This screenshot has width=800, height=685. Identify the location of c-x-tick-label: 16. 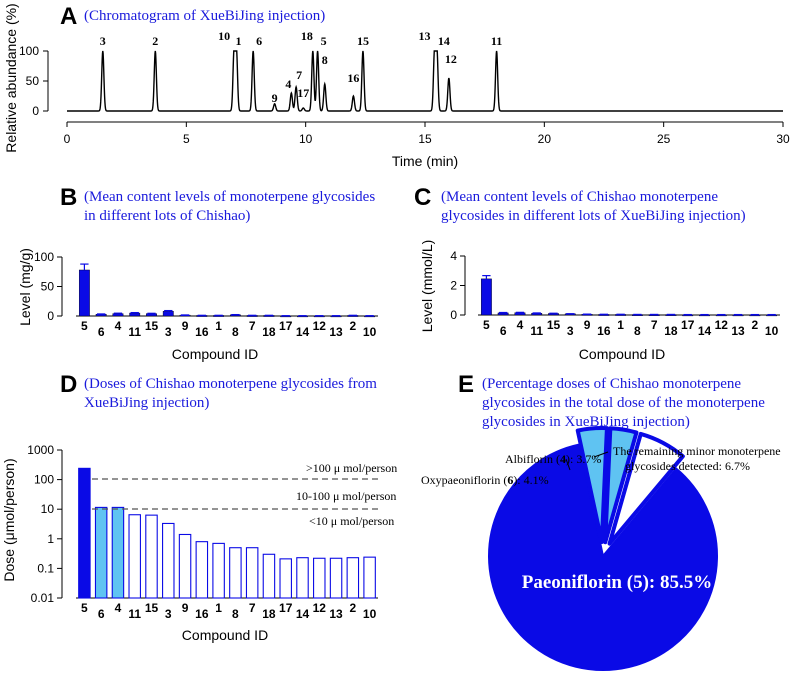
(604, 331).